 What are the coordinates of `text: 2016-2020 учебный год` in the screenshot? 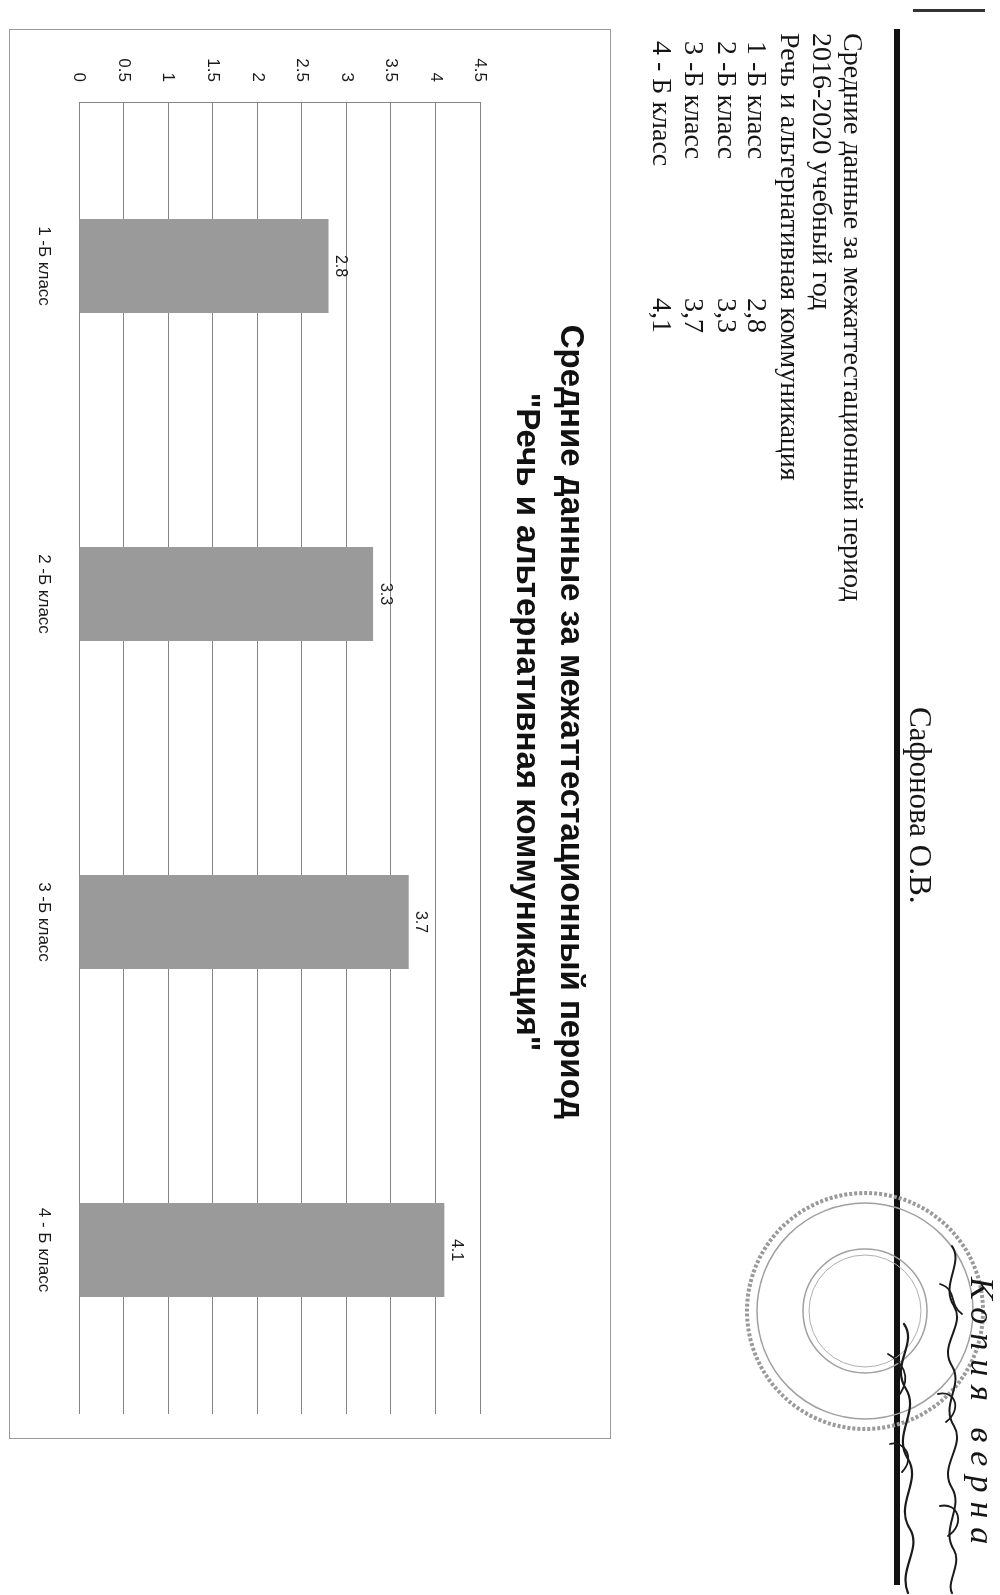 It's located at (822, 172).